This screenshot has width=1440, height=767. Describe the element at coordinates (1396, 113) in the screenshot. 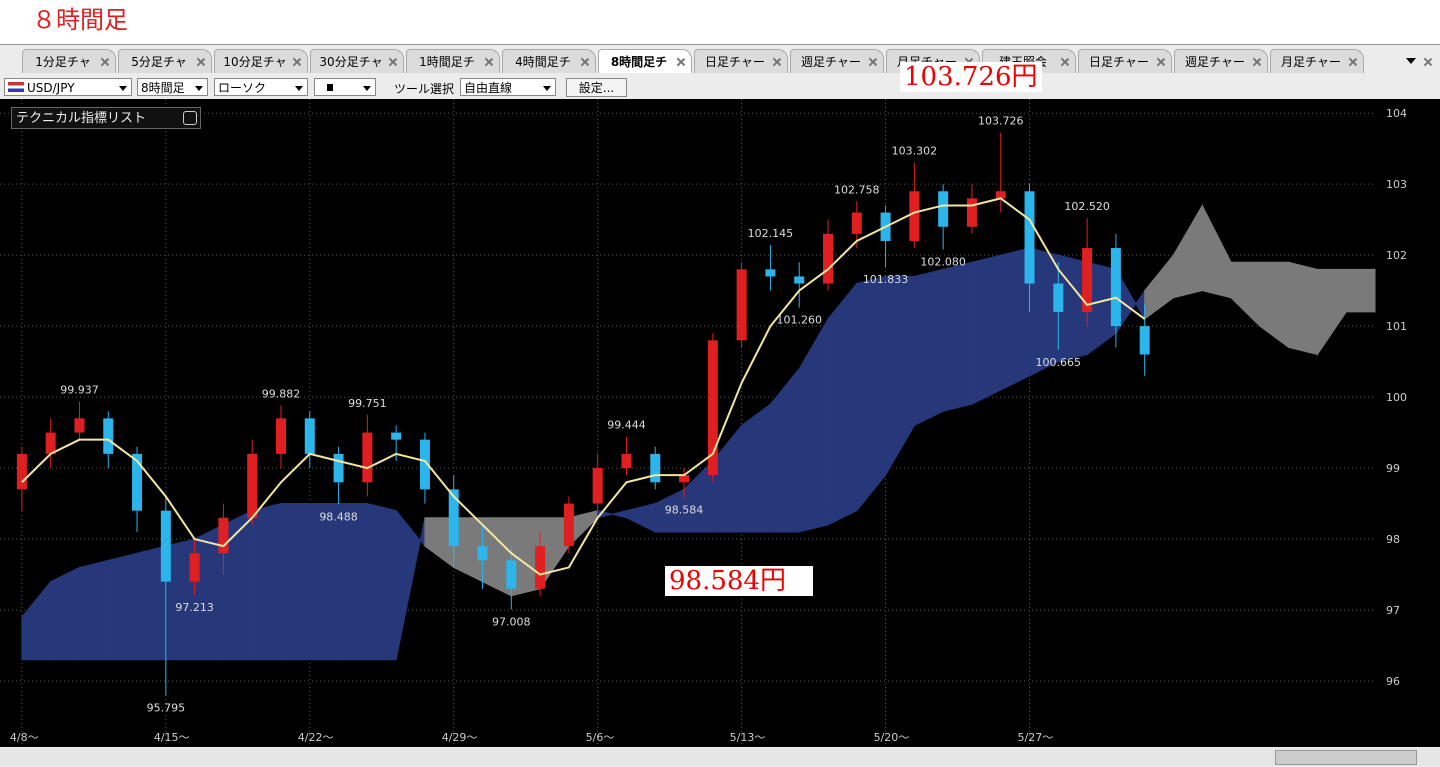

I see `y-tick-label: 104` at that location.